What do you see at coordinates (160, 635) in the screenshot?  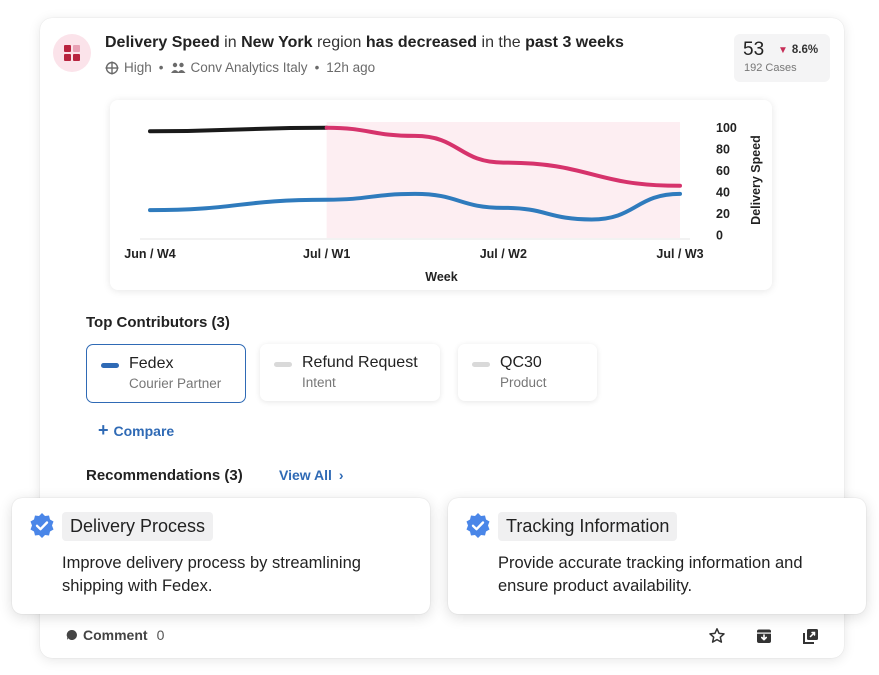 I see `comment-count: 0` at bounding box center [160, 635].